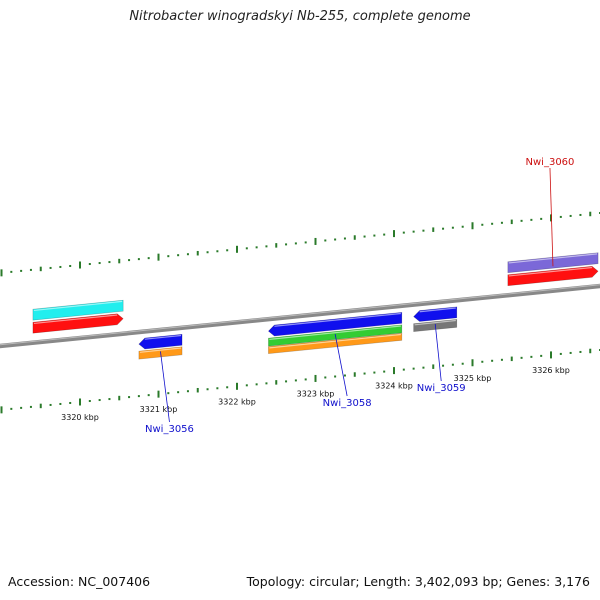 This screenshot has width=600, height=600. Describe the element at coordinates (80, 417) in the screenshot. I see `tick-label: 3320 kbp` at that location.